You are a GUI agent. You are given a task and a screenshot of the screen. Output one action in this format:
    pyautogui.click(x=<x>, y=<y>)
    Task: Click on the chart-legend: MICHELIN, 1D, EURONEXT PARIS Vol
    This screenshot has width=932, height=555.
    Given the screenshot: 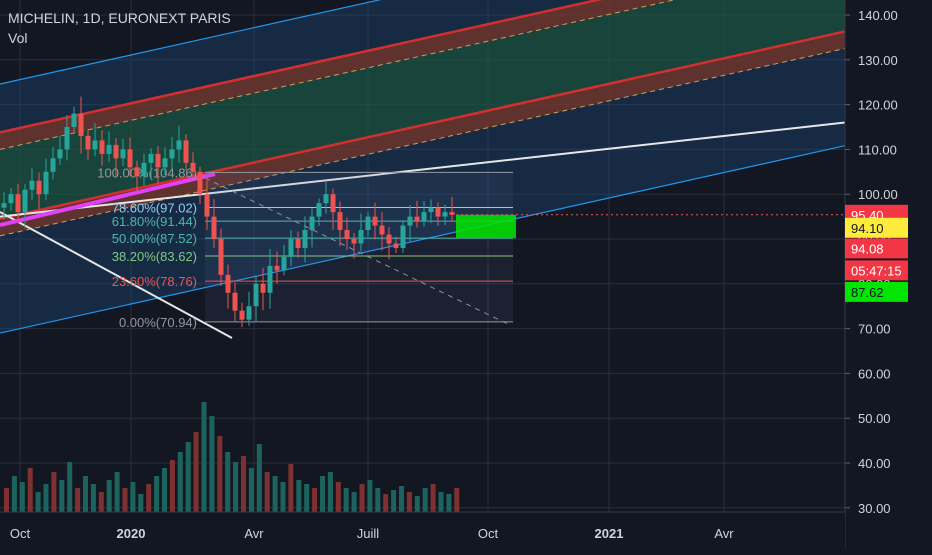 What is the action you would take?
    pyautogui.click(x=119, y=28)
    